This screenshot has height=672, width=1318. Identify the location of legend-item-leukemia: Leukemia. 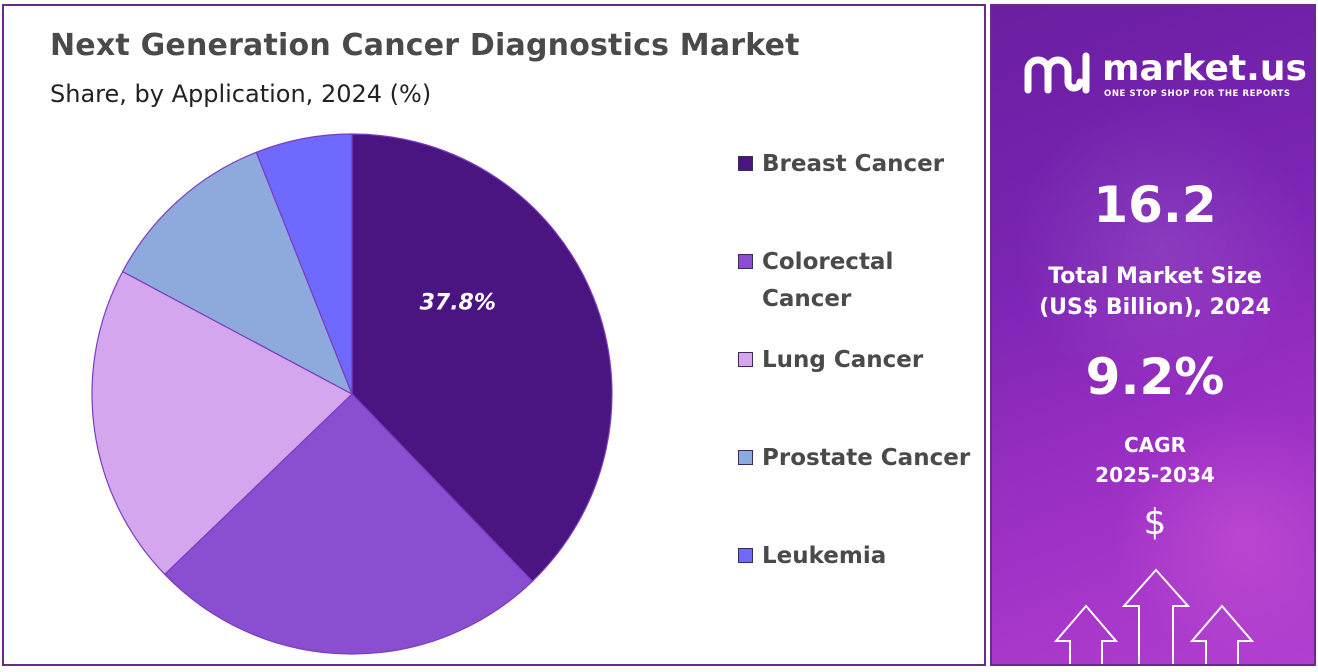
(860, 556).